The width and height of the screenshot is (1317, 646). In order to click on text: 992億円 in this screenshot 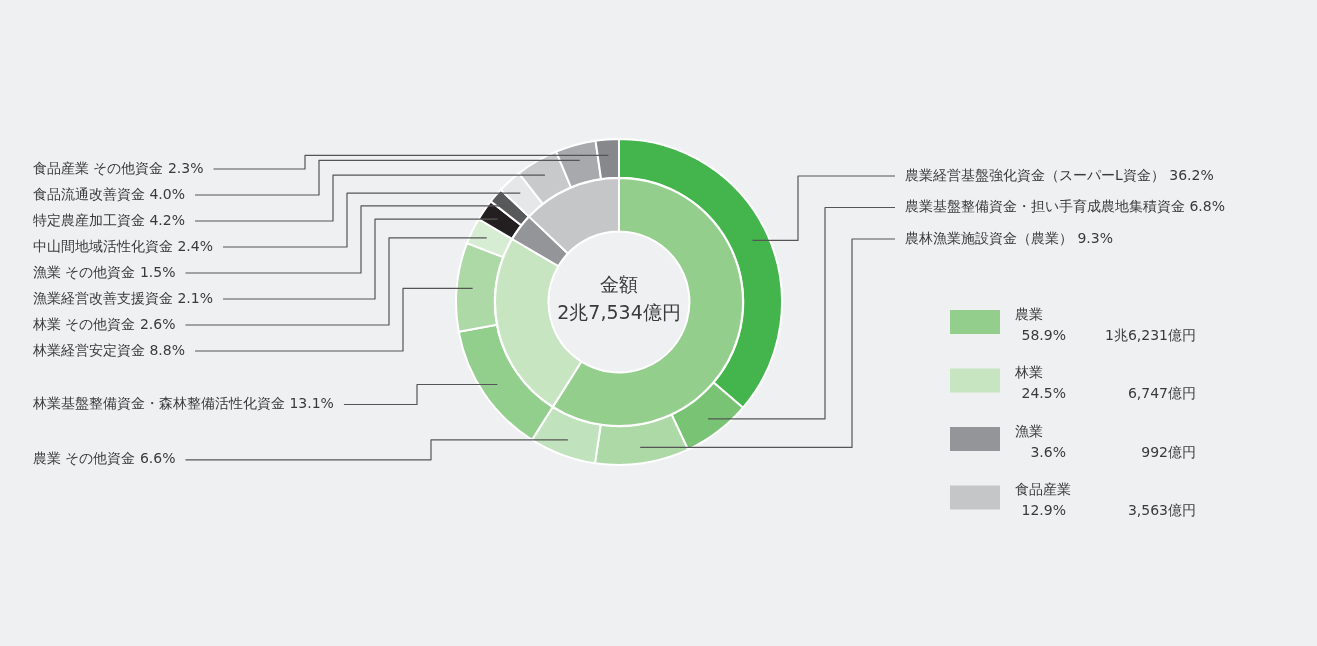, I will do `click(1168, 451)`.